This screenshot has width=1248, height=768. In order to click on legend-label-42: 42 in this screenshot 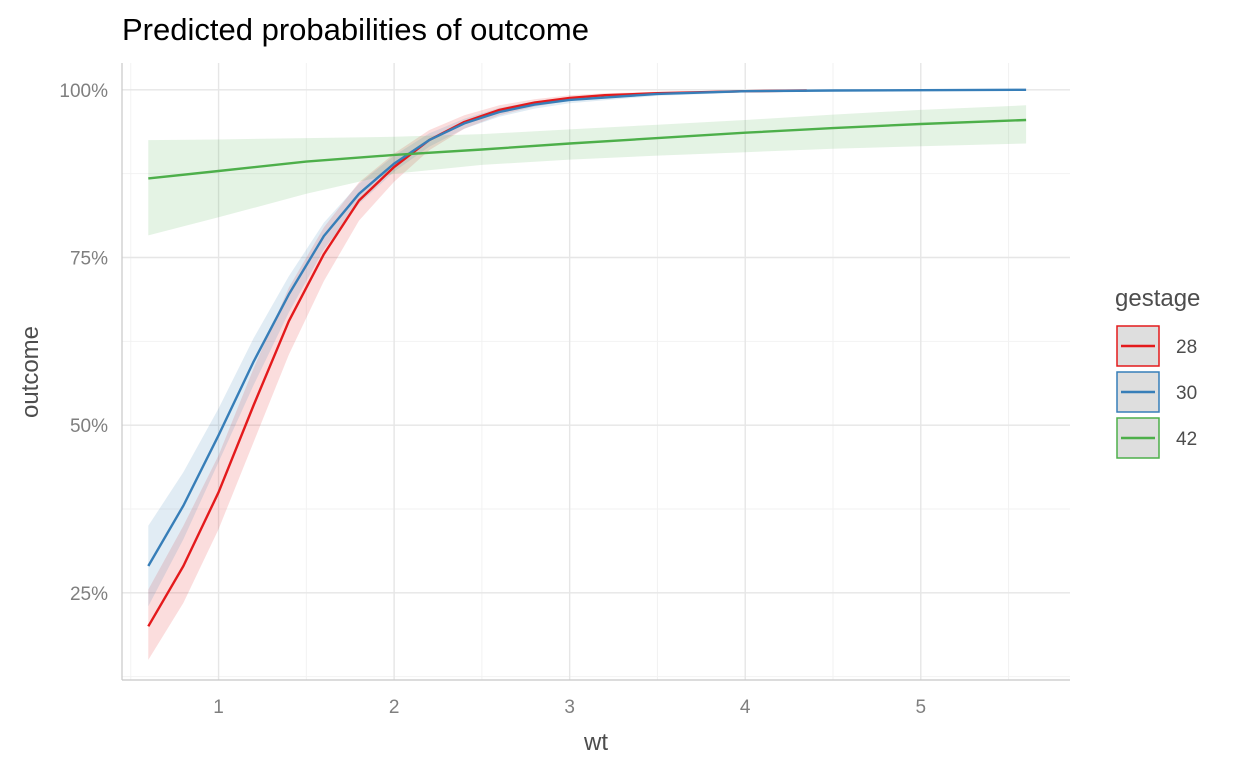, I will do `click(1186, 439)`.